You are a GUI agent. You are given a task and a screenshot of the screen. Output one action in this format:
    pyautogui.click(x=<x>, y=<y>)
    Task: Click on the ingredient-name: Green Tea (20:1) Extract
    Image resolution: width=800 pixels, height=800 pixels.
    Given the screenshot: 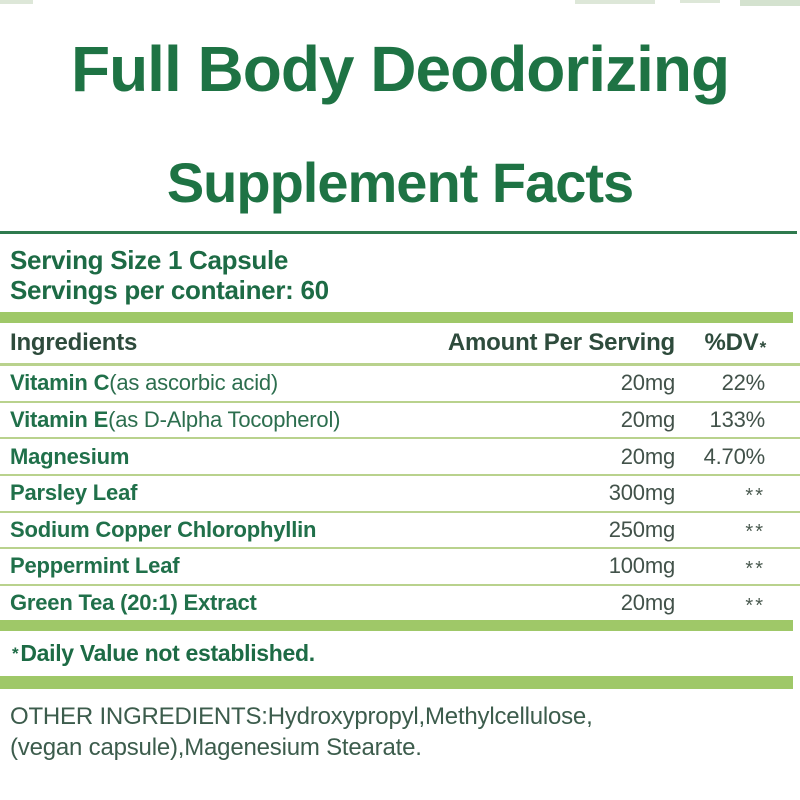 What is the action you would take?
    pyautogui.click(x=133, y=603)
    